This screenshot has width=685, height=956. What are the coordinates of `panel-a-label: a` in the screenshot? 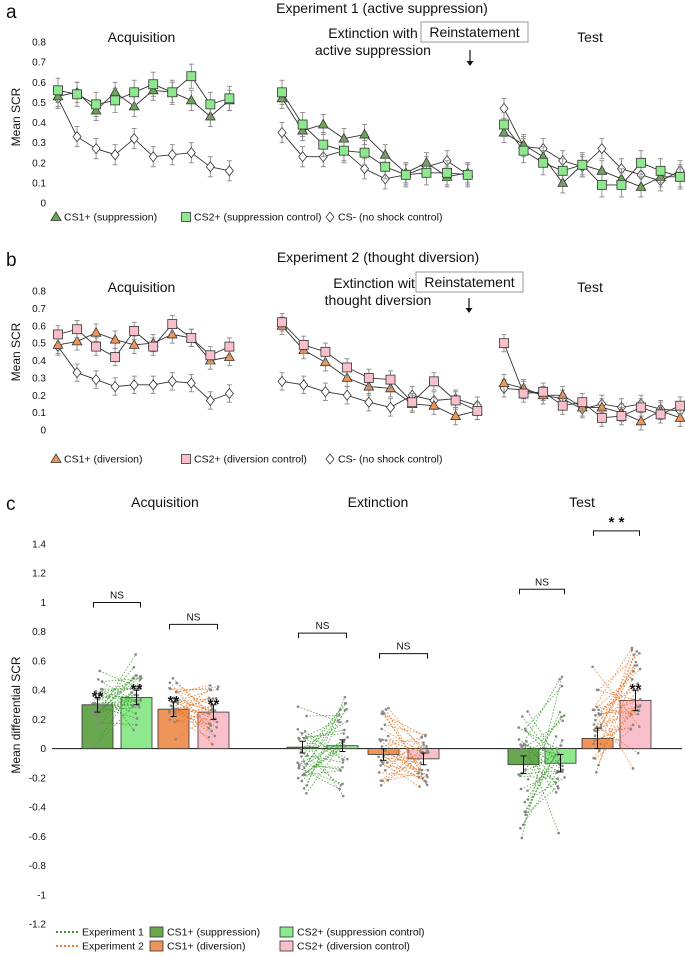 It's located at (11, 12).